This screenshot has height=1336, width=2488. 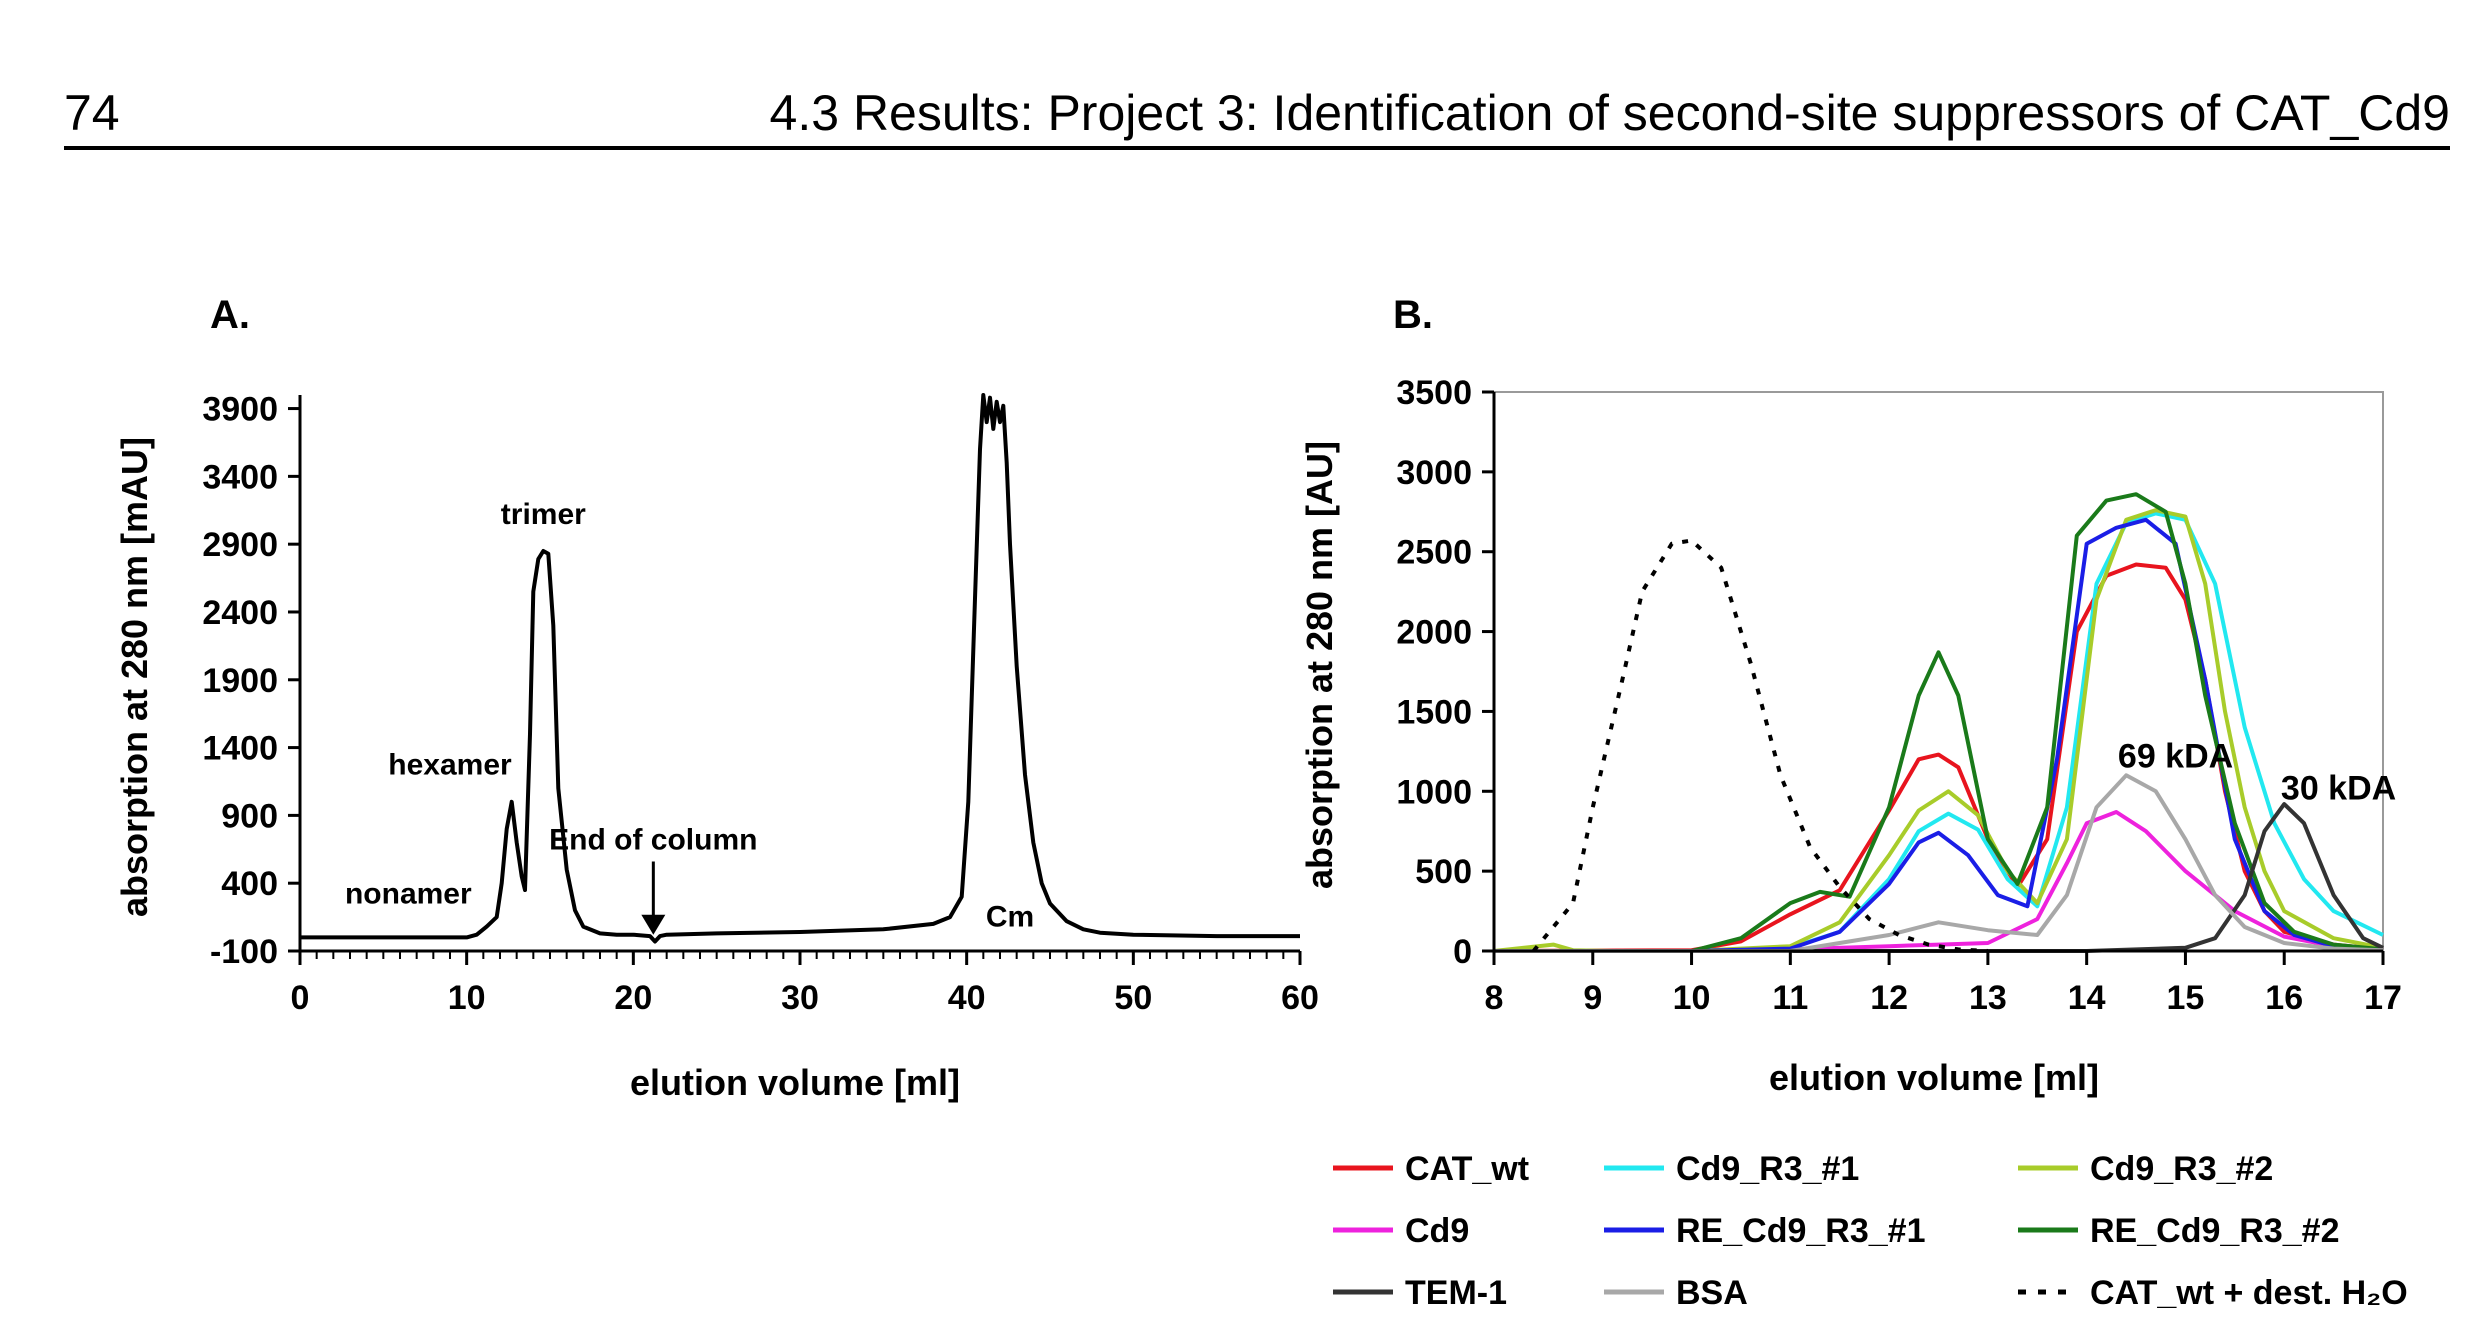 I want to click on end-of-column-arrow-icon, so click(x=653, y=924).